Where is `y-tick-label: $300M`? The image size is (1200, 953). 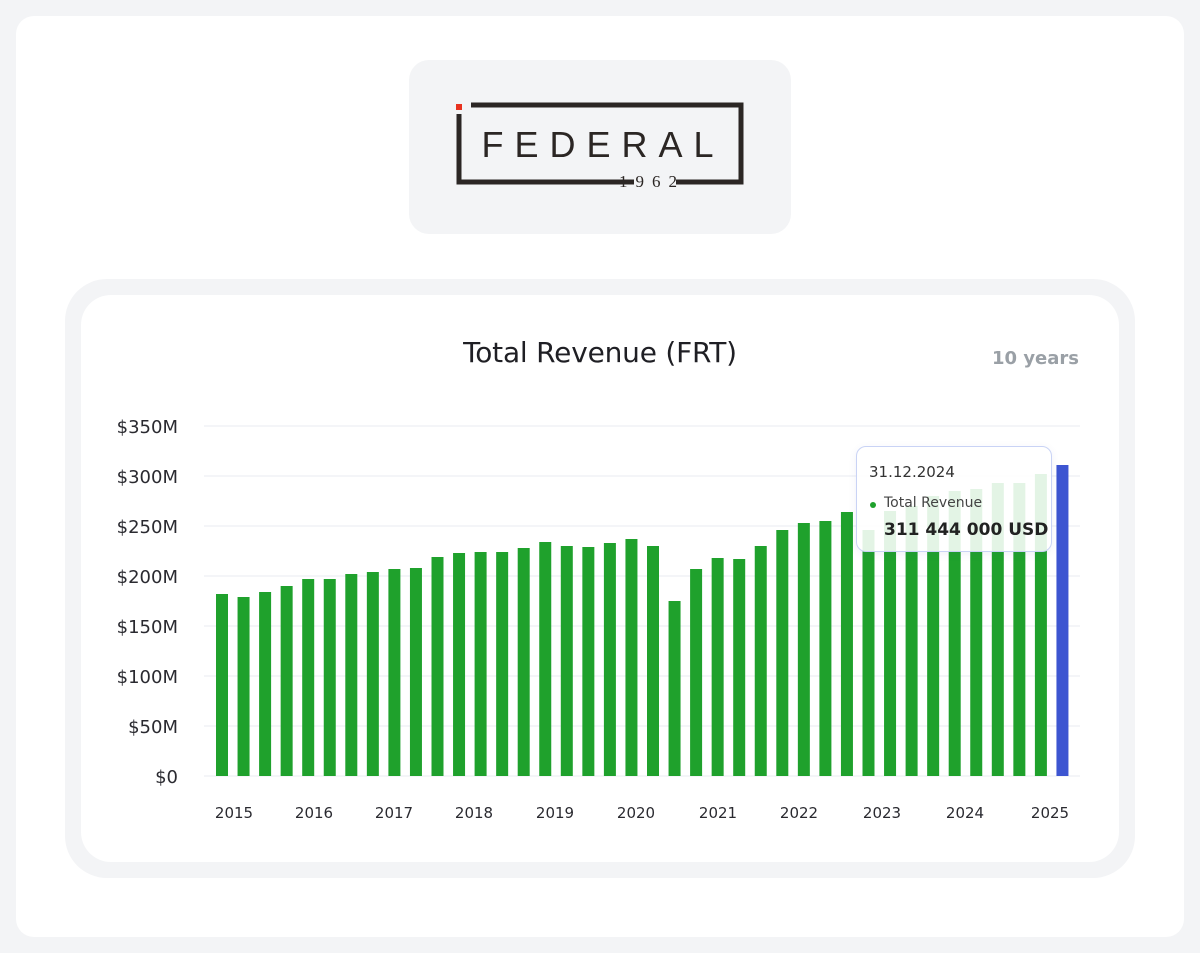 y-tick-label: $300M is located at coordinates (147, 477).